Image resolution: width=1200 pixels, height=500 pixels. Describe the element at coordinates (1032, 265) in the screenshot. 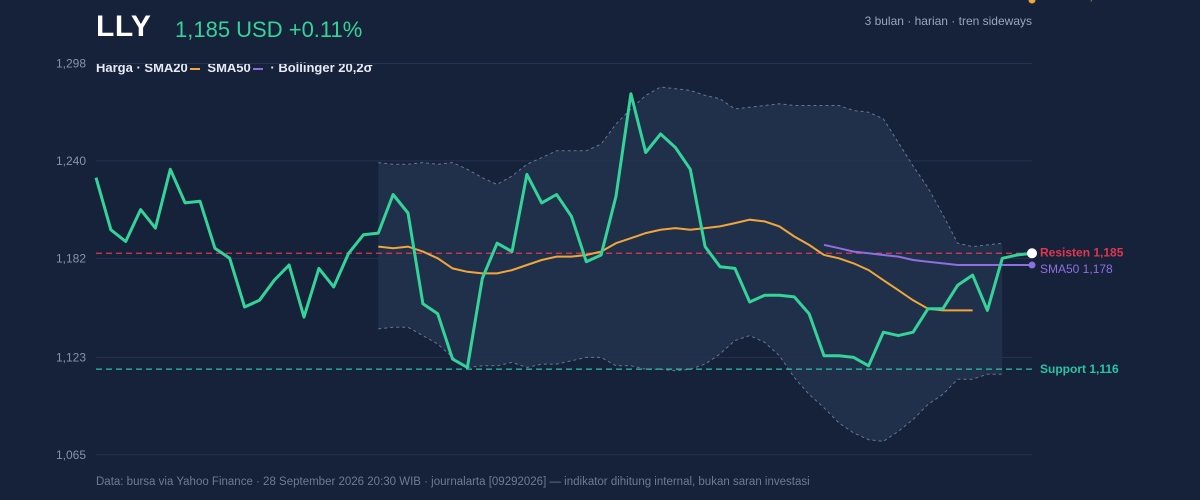

I see `sma50-end-dot` at that location.